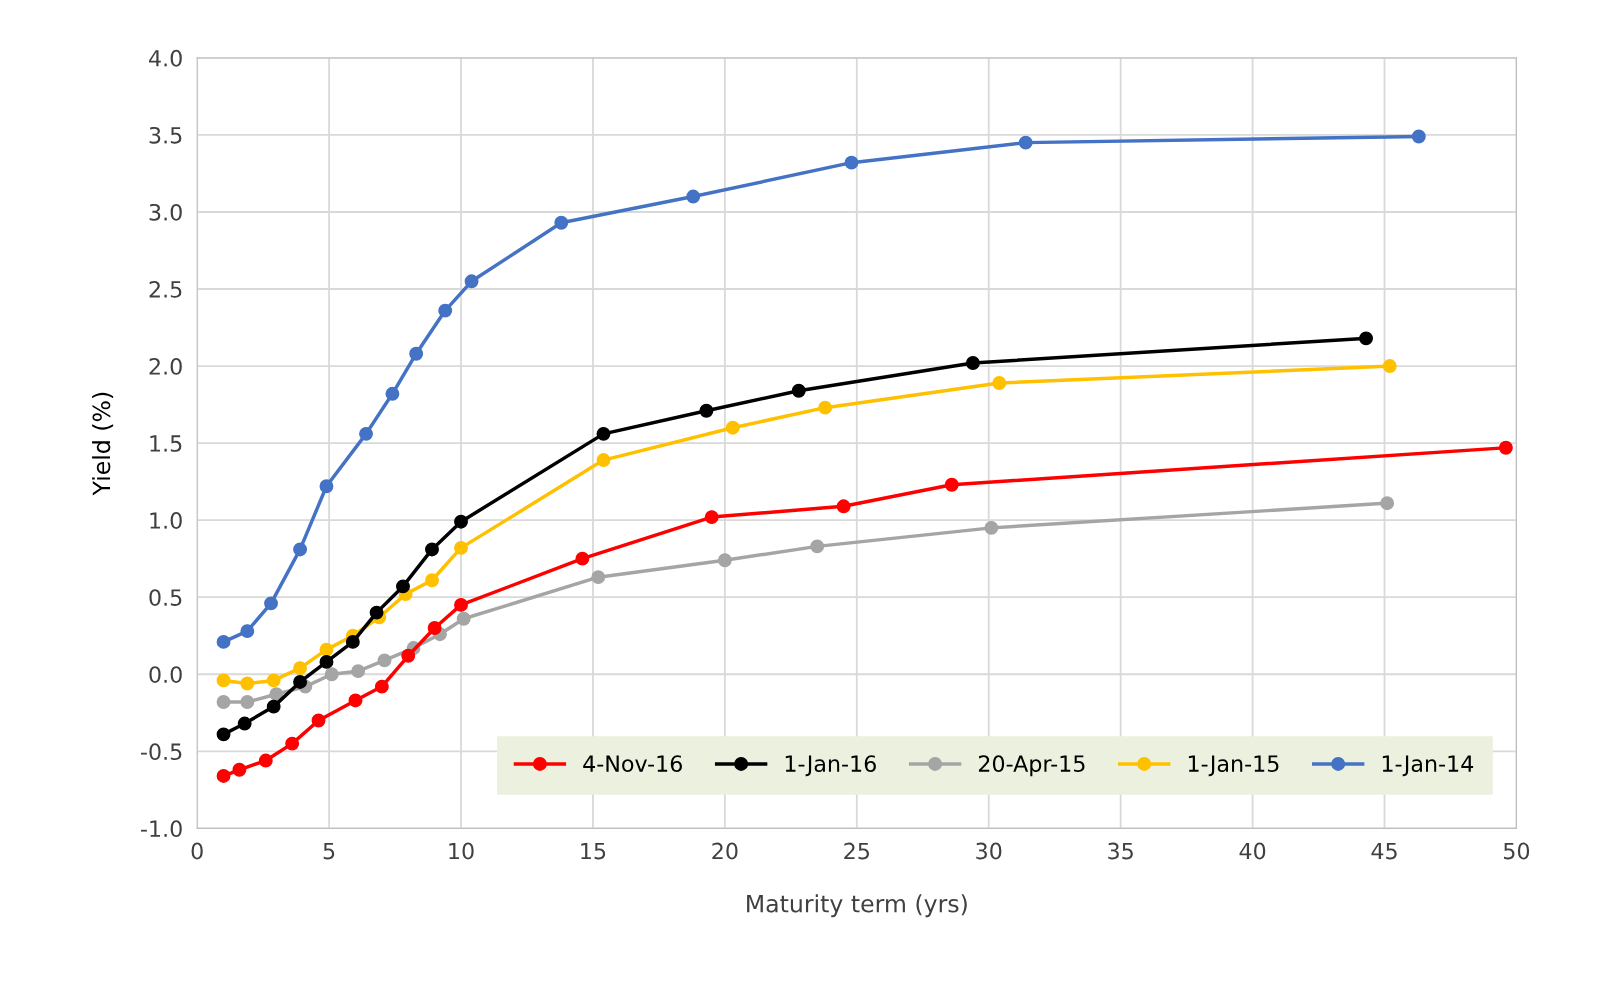 The image size is (1603, 998). What do you see at coordinates (165, 289) in the screenshot?
I see `y-tick-label: 2.5` at bounding box center [165, 289].